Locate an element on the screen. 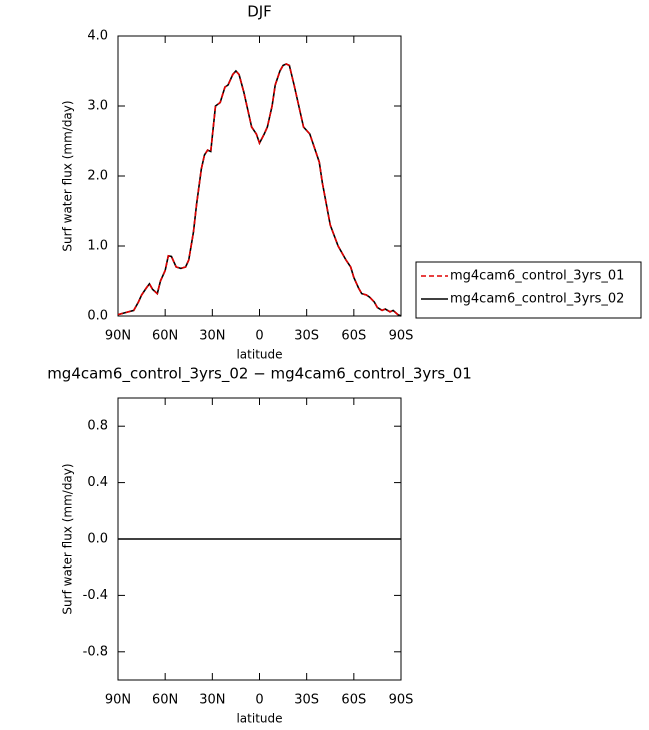 The height and width of the screenshot is (730, 649). y-tick-label: 0.8 is located at coordinates (97, 426).